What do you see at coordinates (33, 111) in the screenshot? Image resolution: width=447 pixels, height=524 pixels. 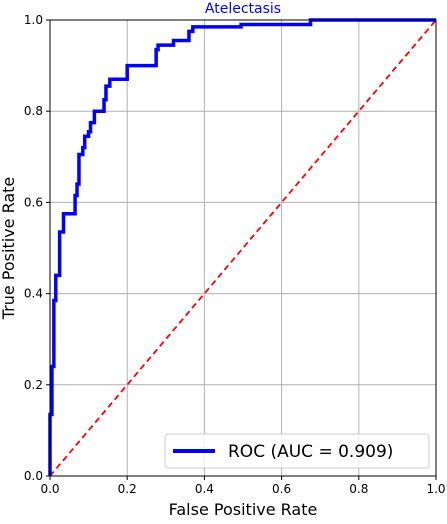 I see `y-tick-label: 0.8` at bounding box center [33, 111].